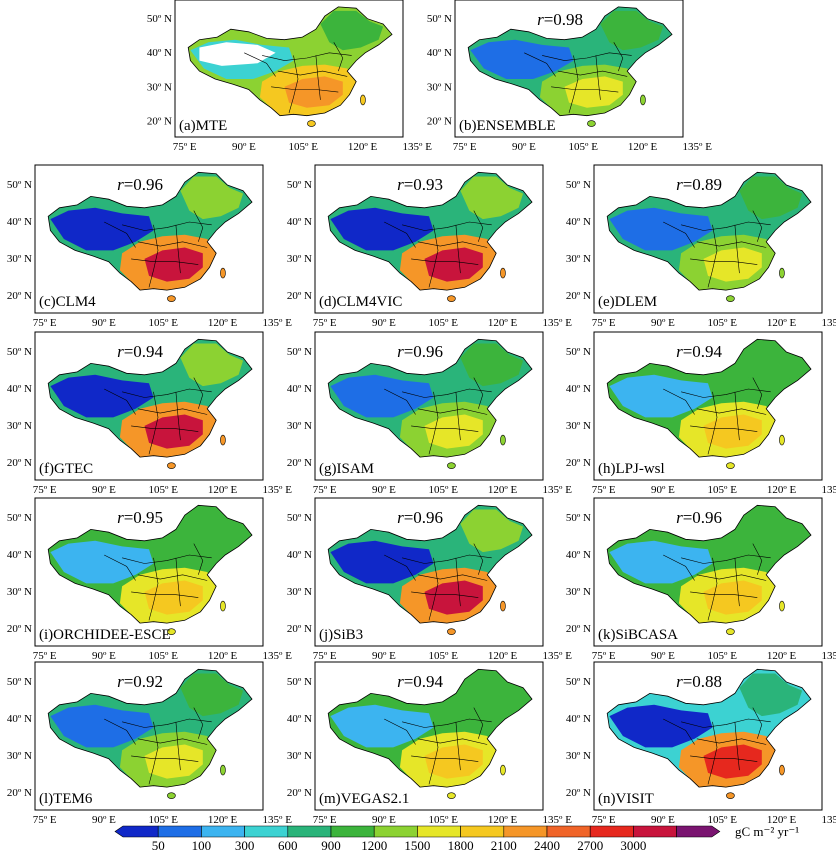 The image size is (836, 850). What do you see at coordinates (299, 352) in the screenshot?
I see `lat-tick-label: 50º N` at bounding box center [299, 352].